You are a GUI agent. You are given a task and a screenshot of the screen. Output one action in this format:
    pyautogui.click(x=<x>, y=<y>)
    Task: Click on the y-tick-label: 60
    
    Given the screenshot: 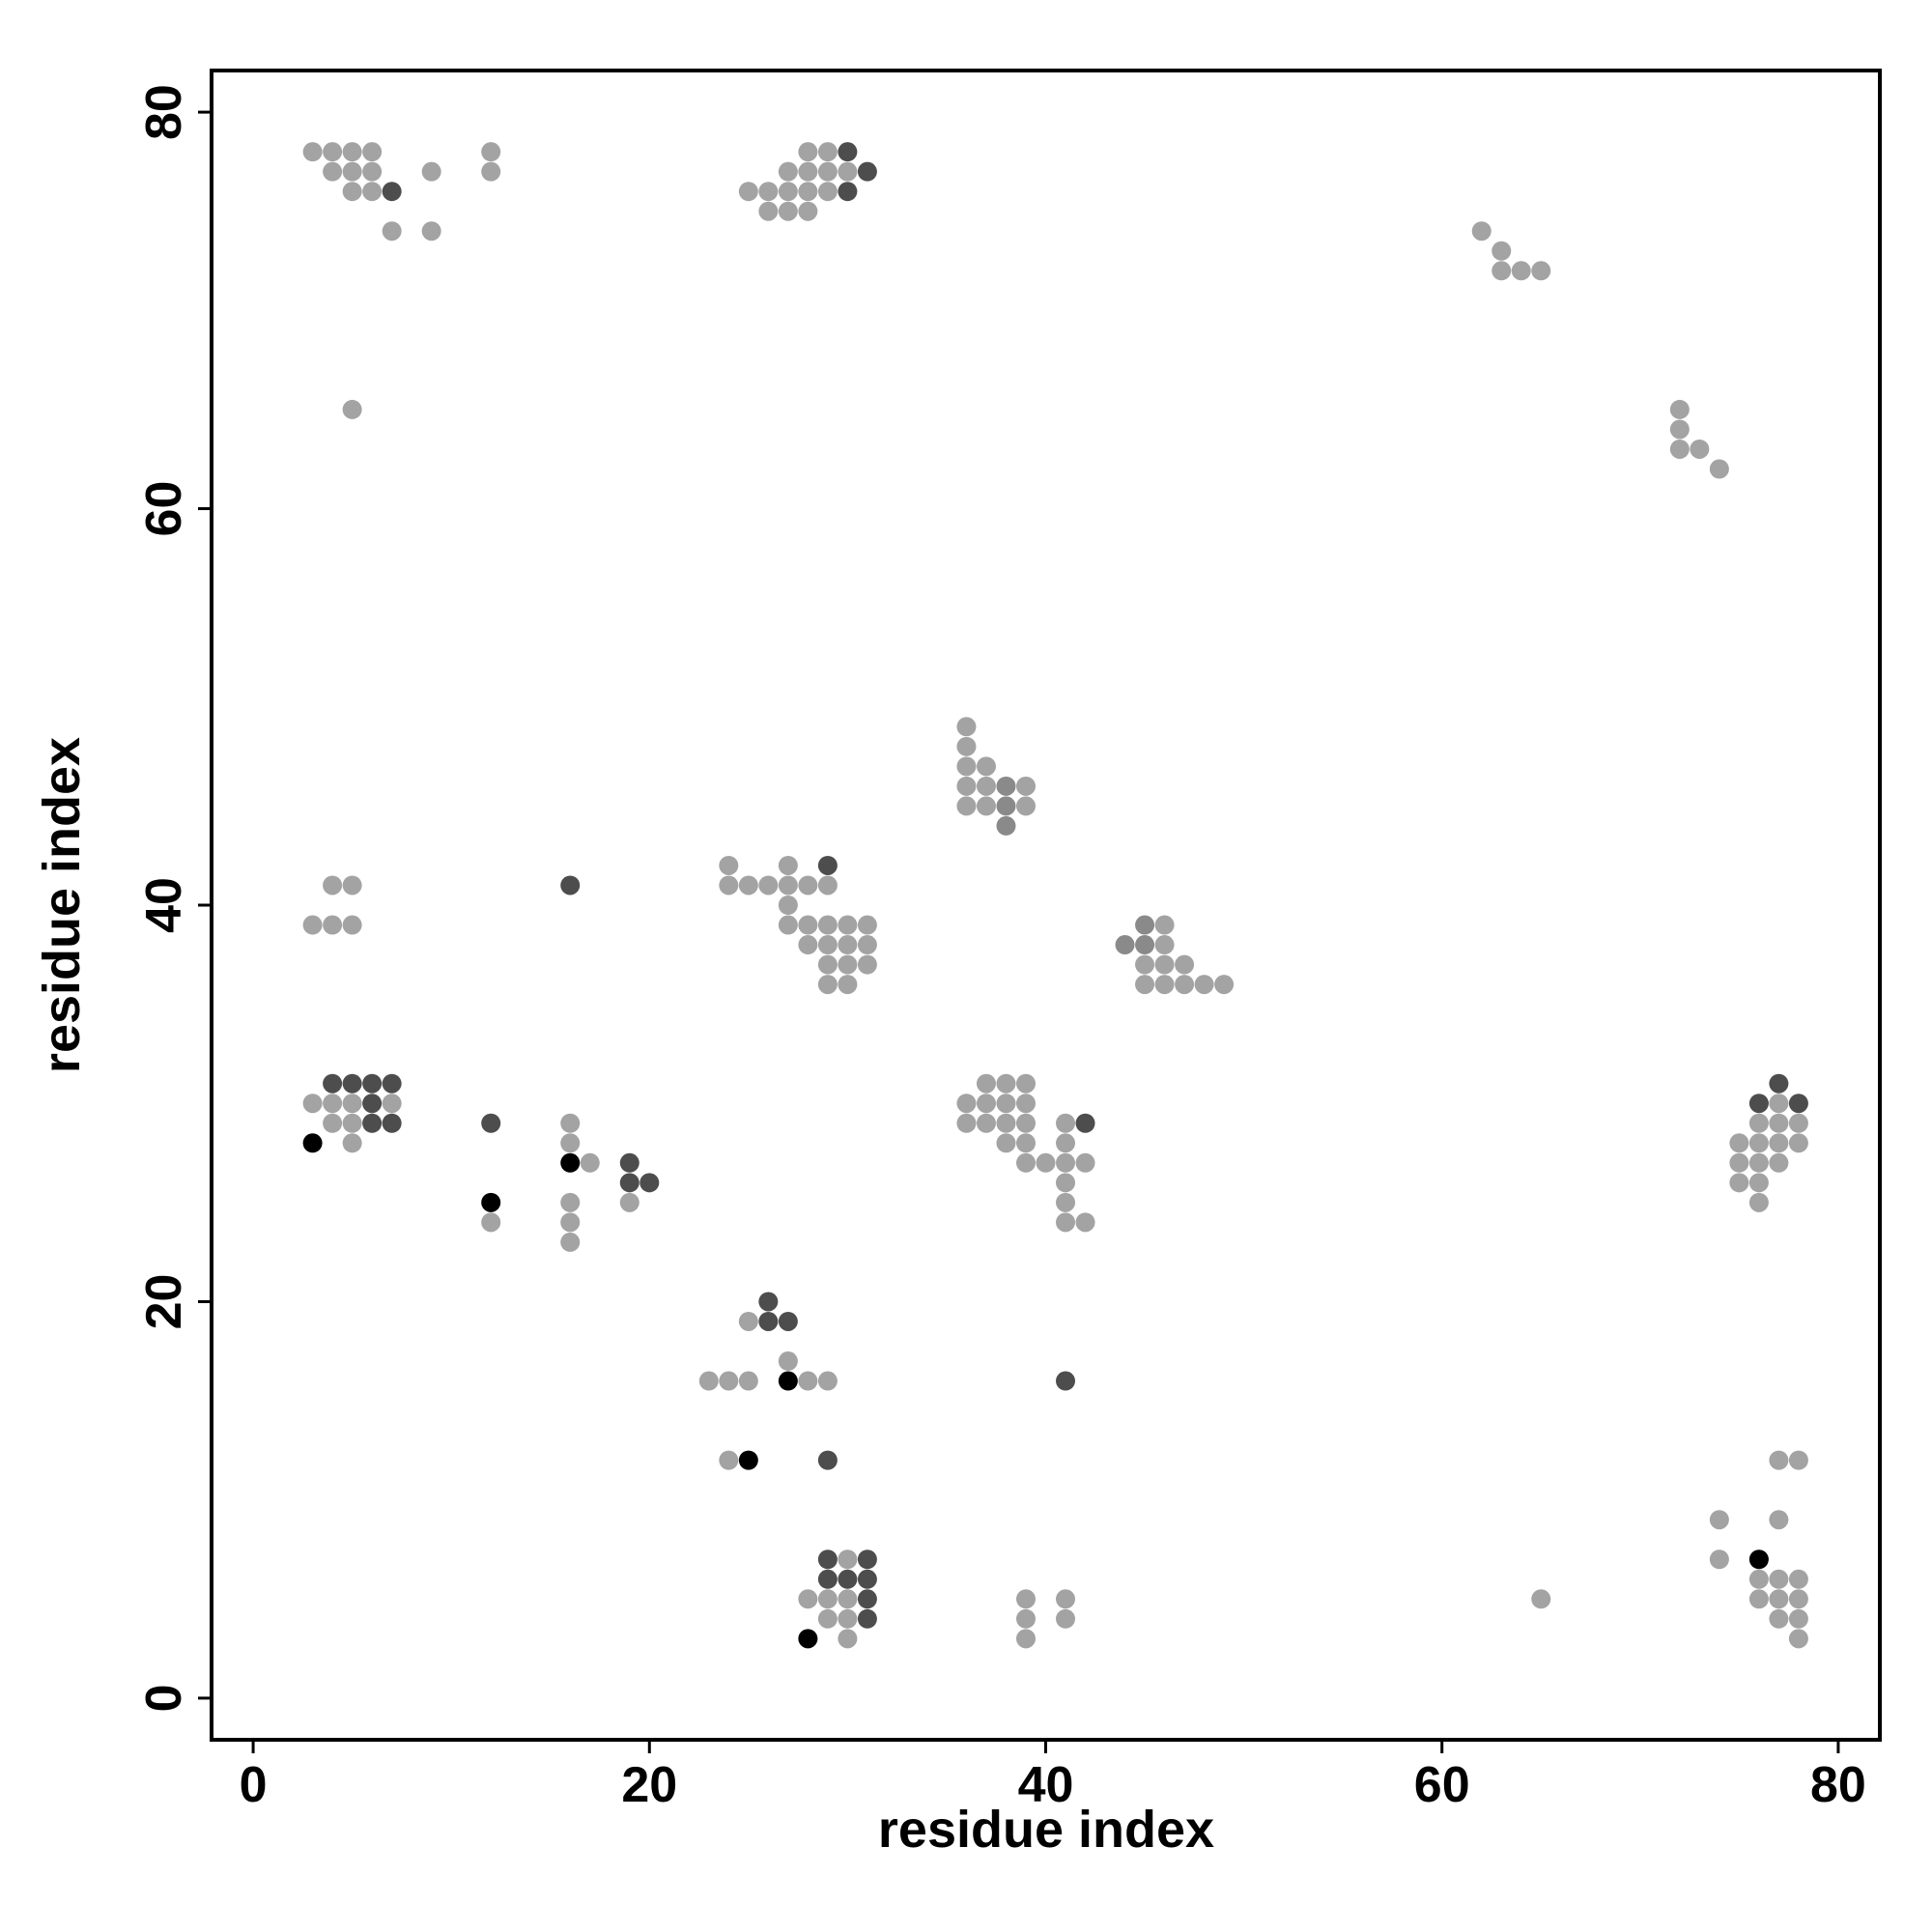 What is the action you would take?
    pyautogui.click(x=164, y=509)
    